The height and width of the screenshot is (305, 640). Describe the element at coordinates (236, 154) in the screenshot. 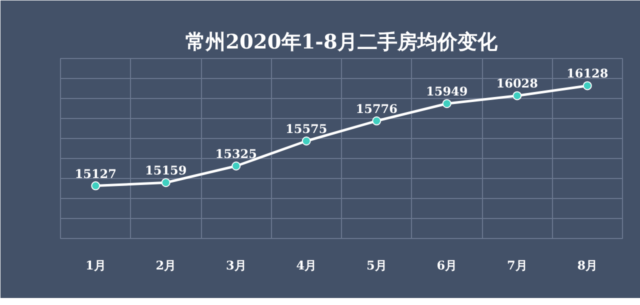

I see `data-label: 15325` at that location.